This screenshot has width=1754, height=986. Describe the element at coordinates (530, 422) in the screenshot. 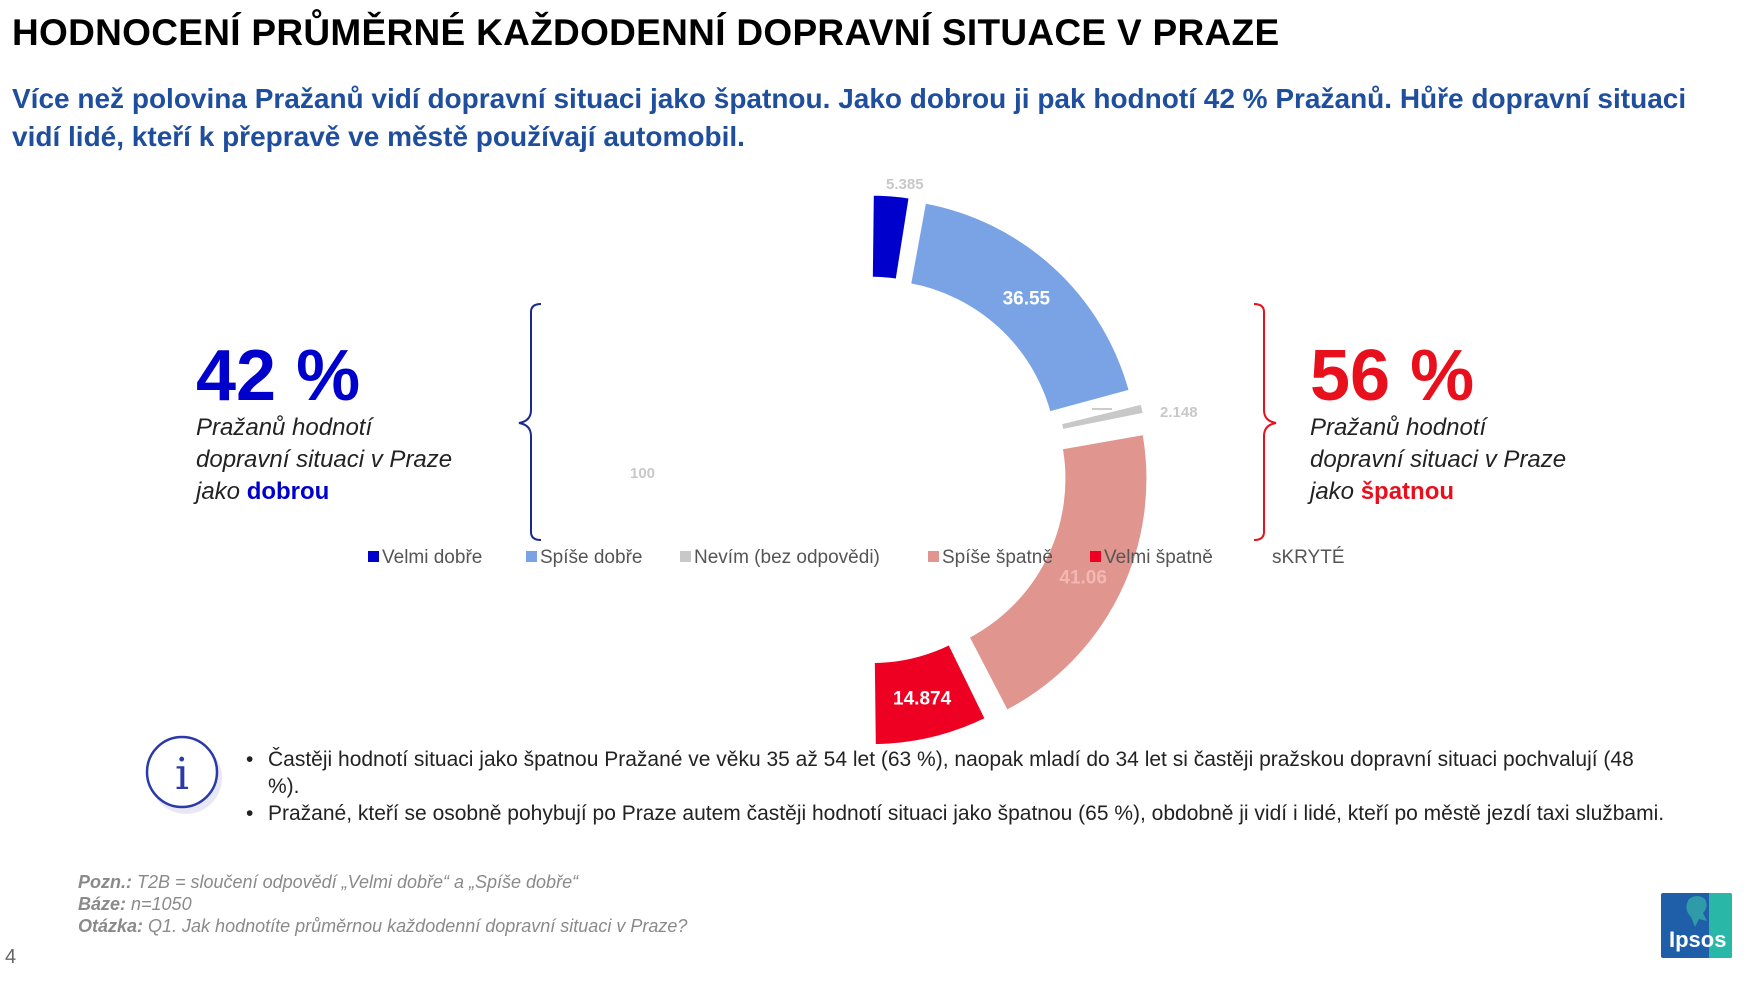

I see `left-bracket` at that location.